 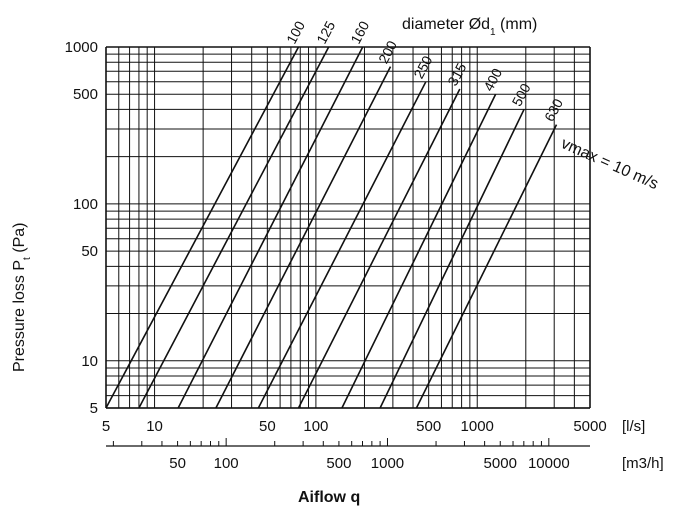 I want to click on y-tick-label: 500, so click(x=85, y=94).